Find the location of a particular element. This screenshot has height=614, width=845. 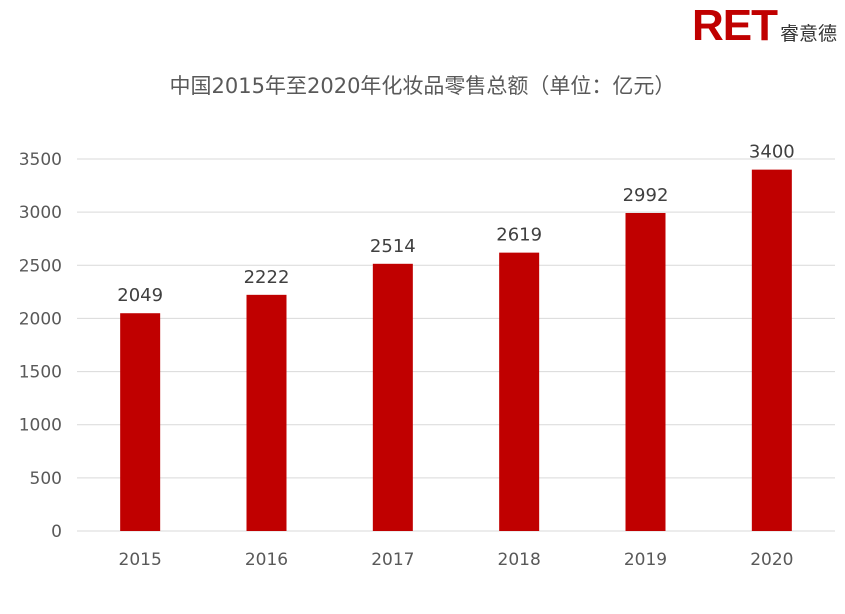

y-tick-label: 1500 is located at coordinates (40, 373).